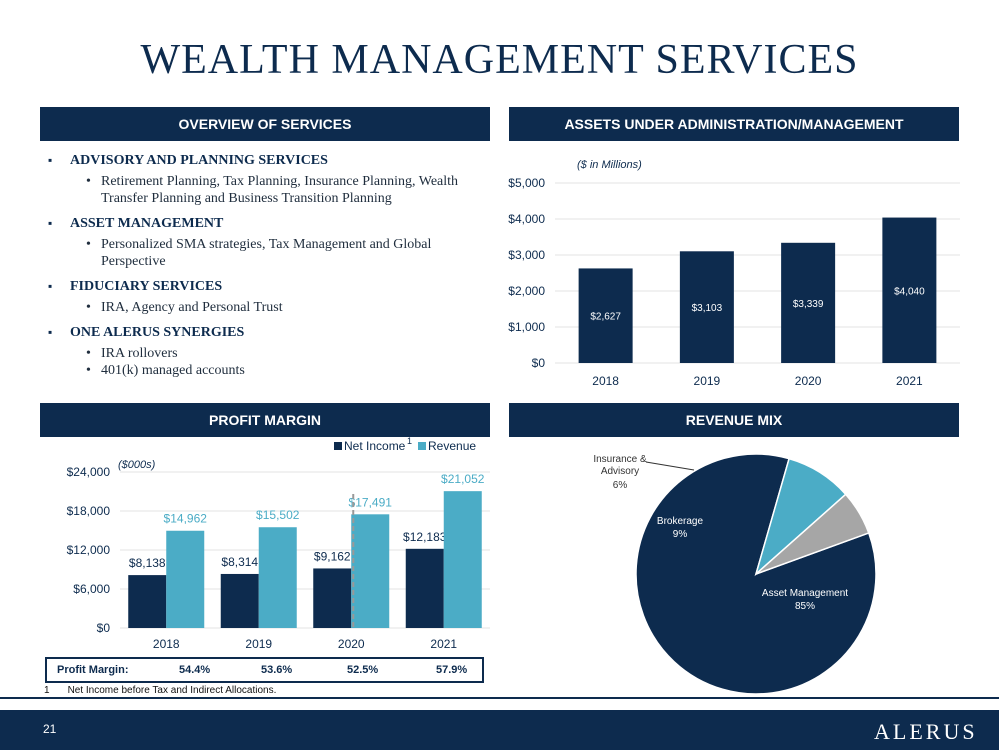  Describe the element at coordinates (265, 420) in the screenshot. I see `profit-header: PROFIT MARGIN` at that location.